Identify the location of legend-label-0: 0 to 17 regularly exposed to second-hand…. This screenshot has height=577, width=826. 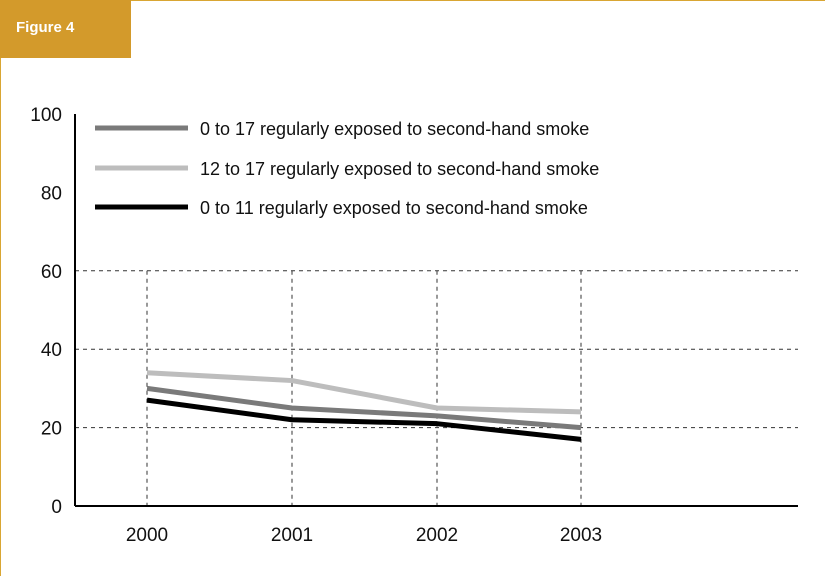
(394, 129).